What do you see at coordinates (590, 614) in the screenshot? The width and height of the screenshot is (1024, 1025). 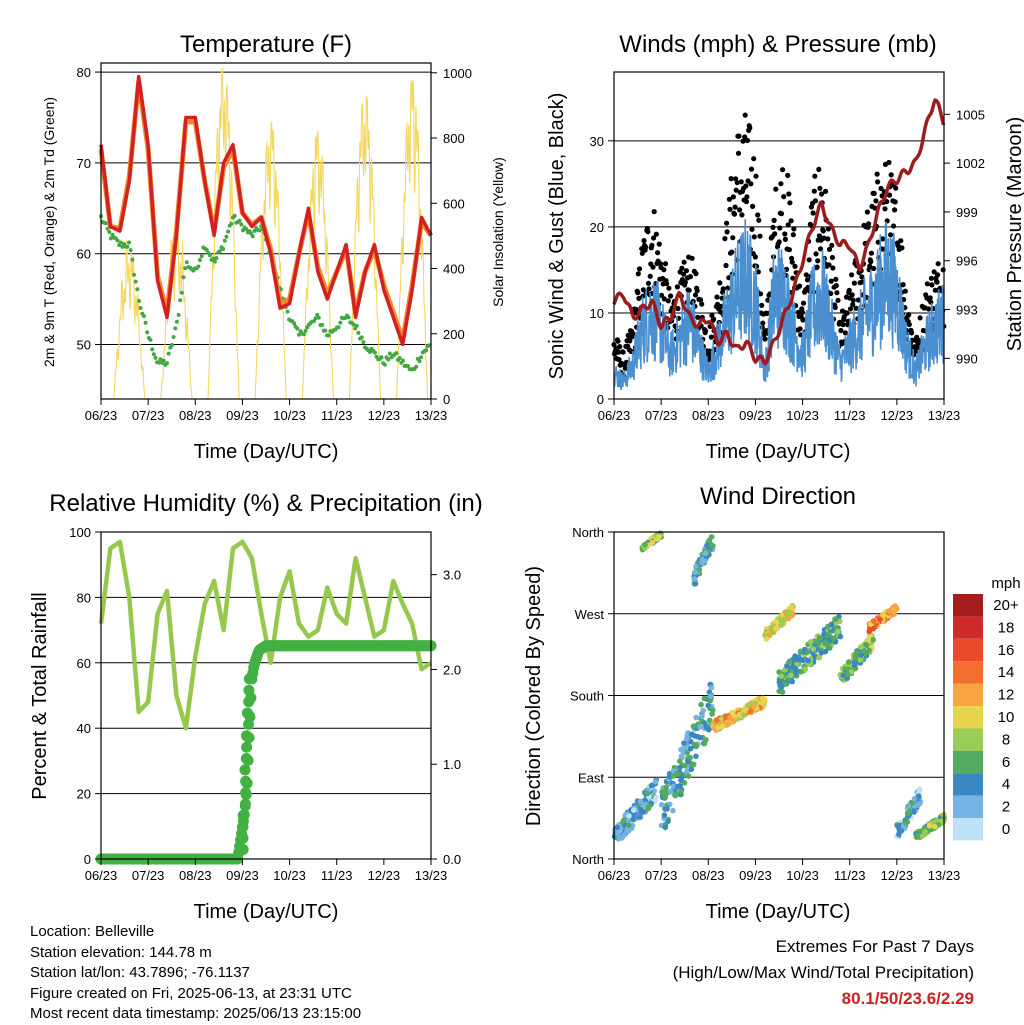 I see `direction-ytick-label: West` at bounding box center [590, 614].